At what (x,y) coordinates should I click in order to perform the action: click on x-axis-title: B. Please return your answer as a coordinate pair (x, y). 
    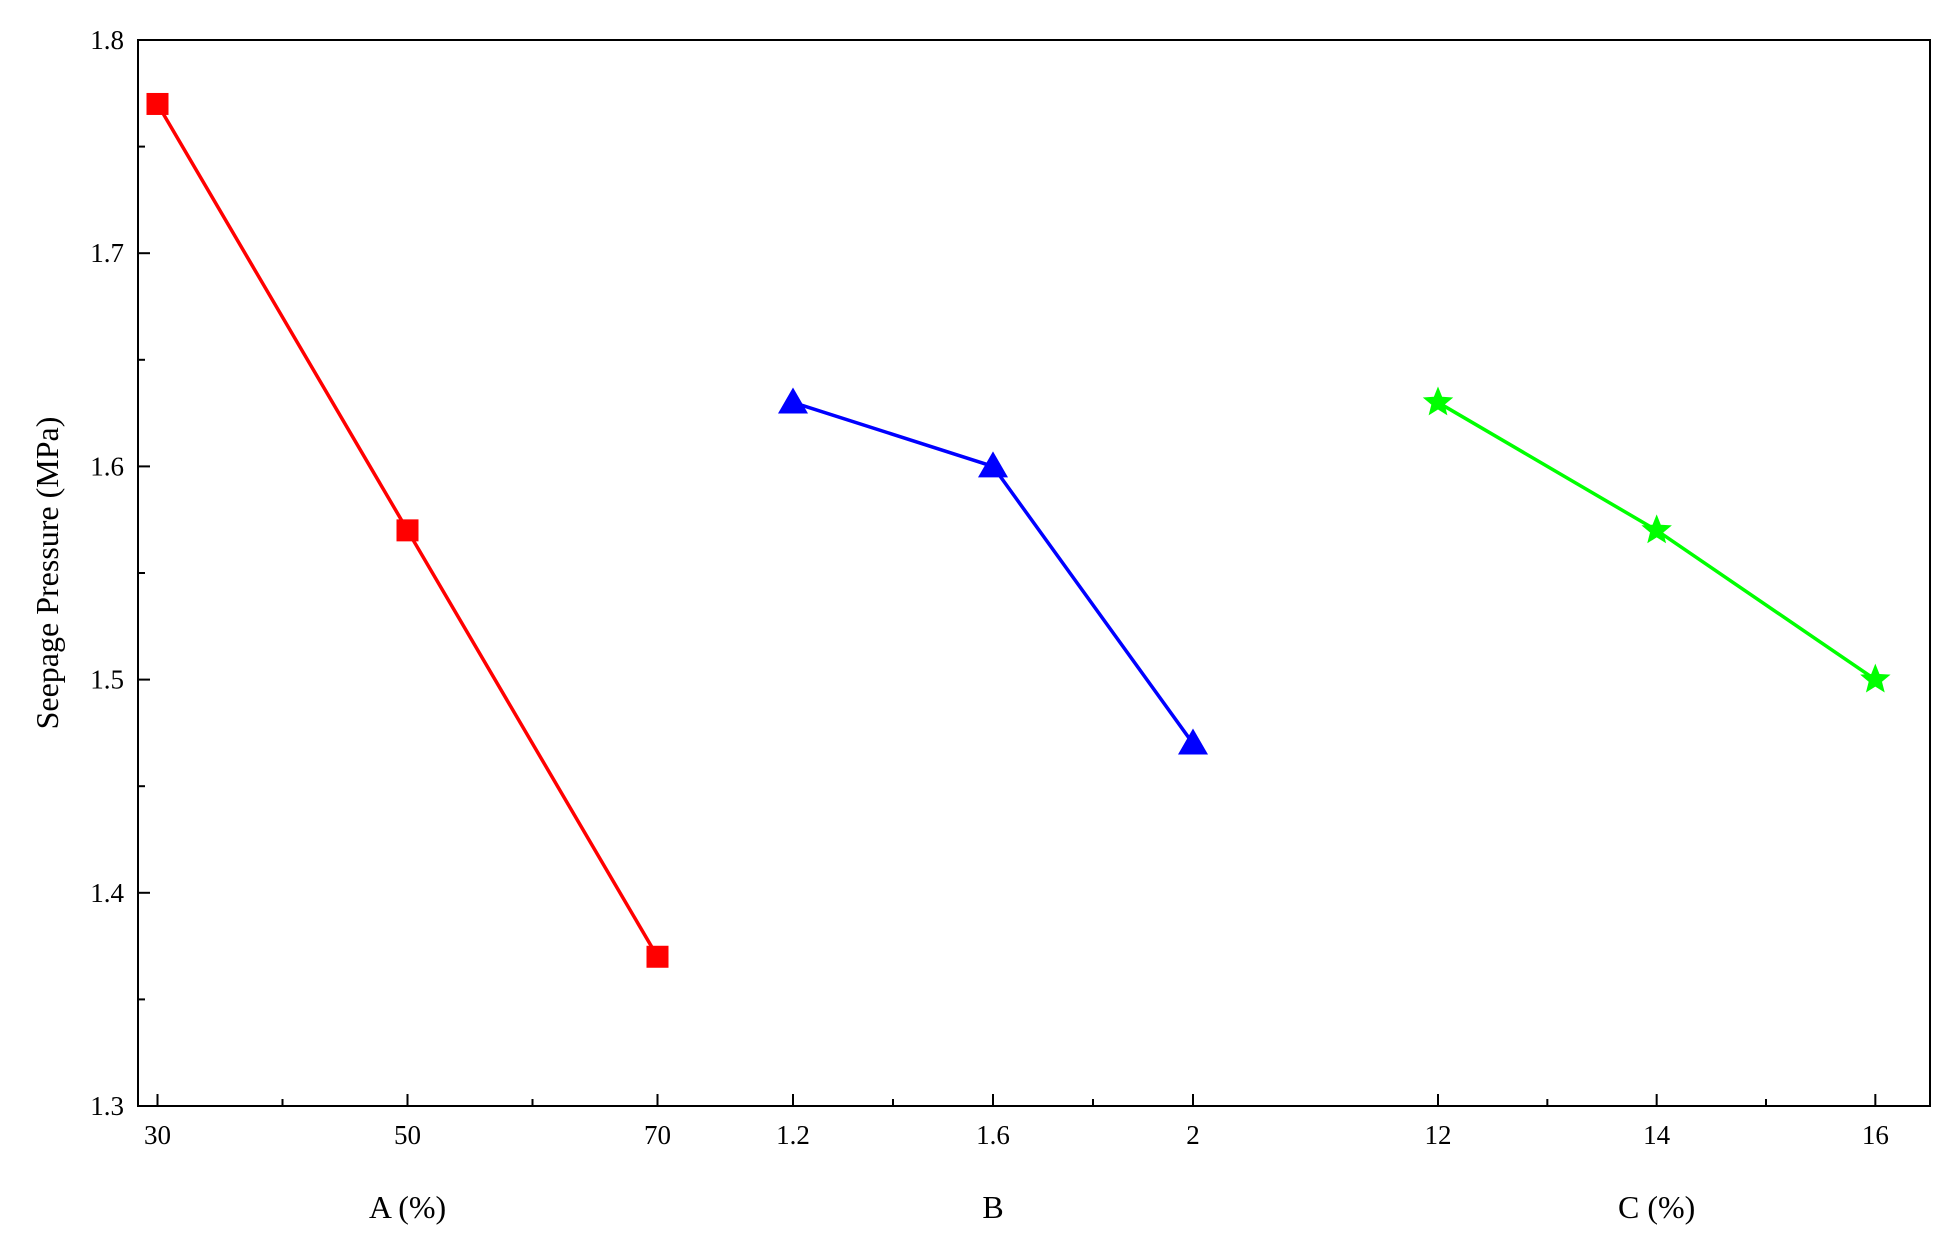
    Looking at the image, I should click on (992, 1207).